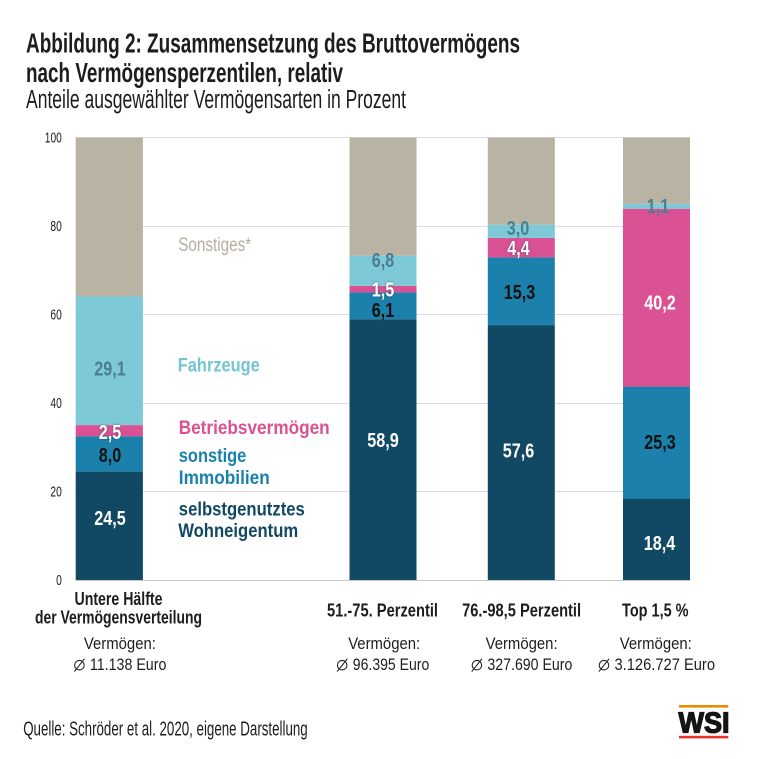 The height and width of the screenshot is (759, 768). What do you see at coordinates (224, 478) in the screenshot?
I see `svg-text: Immobilien` at bounding box center [224, 478].